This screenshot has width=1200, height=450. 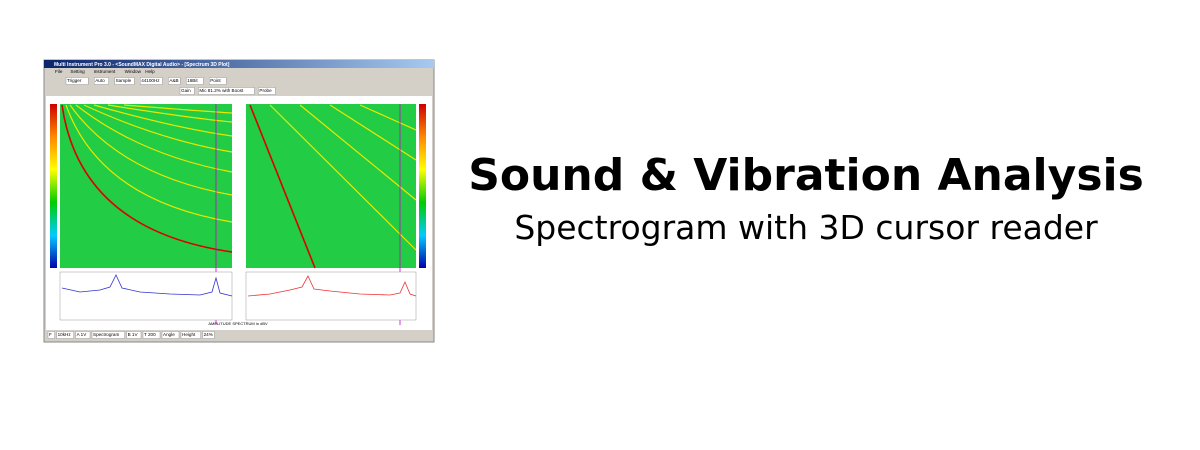 I want to click on axis-caption: AMPLITUDE SPECTRUM in dBV, so click(x=238, y=323).